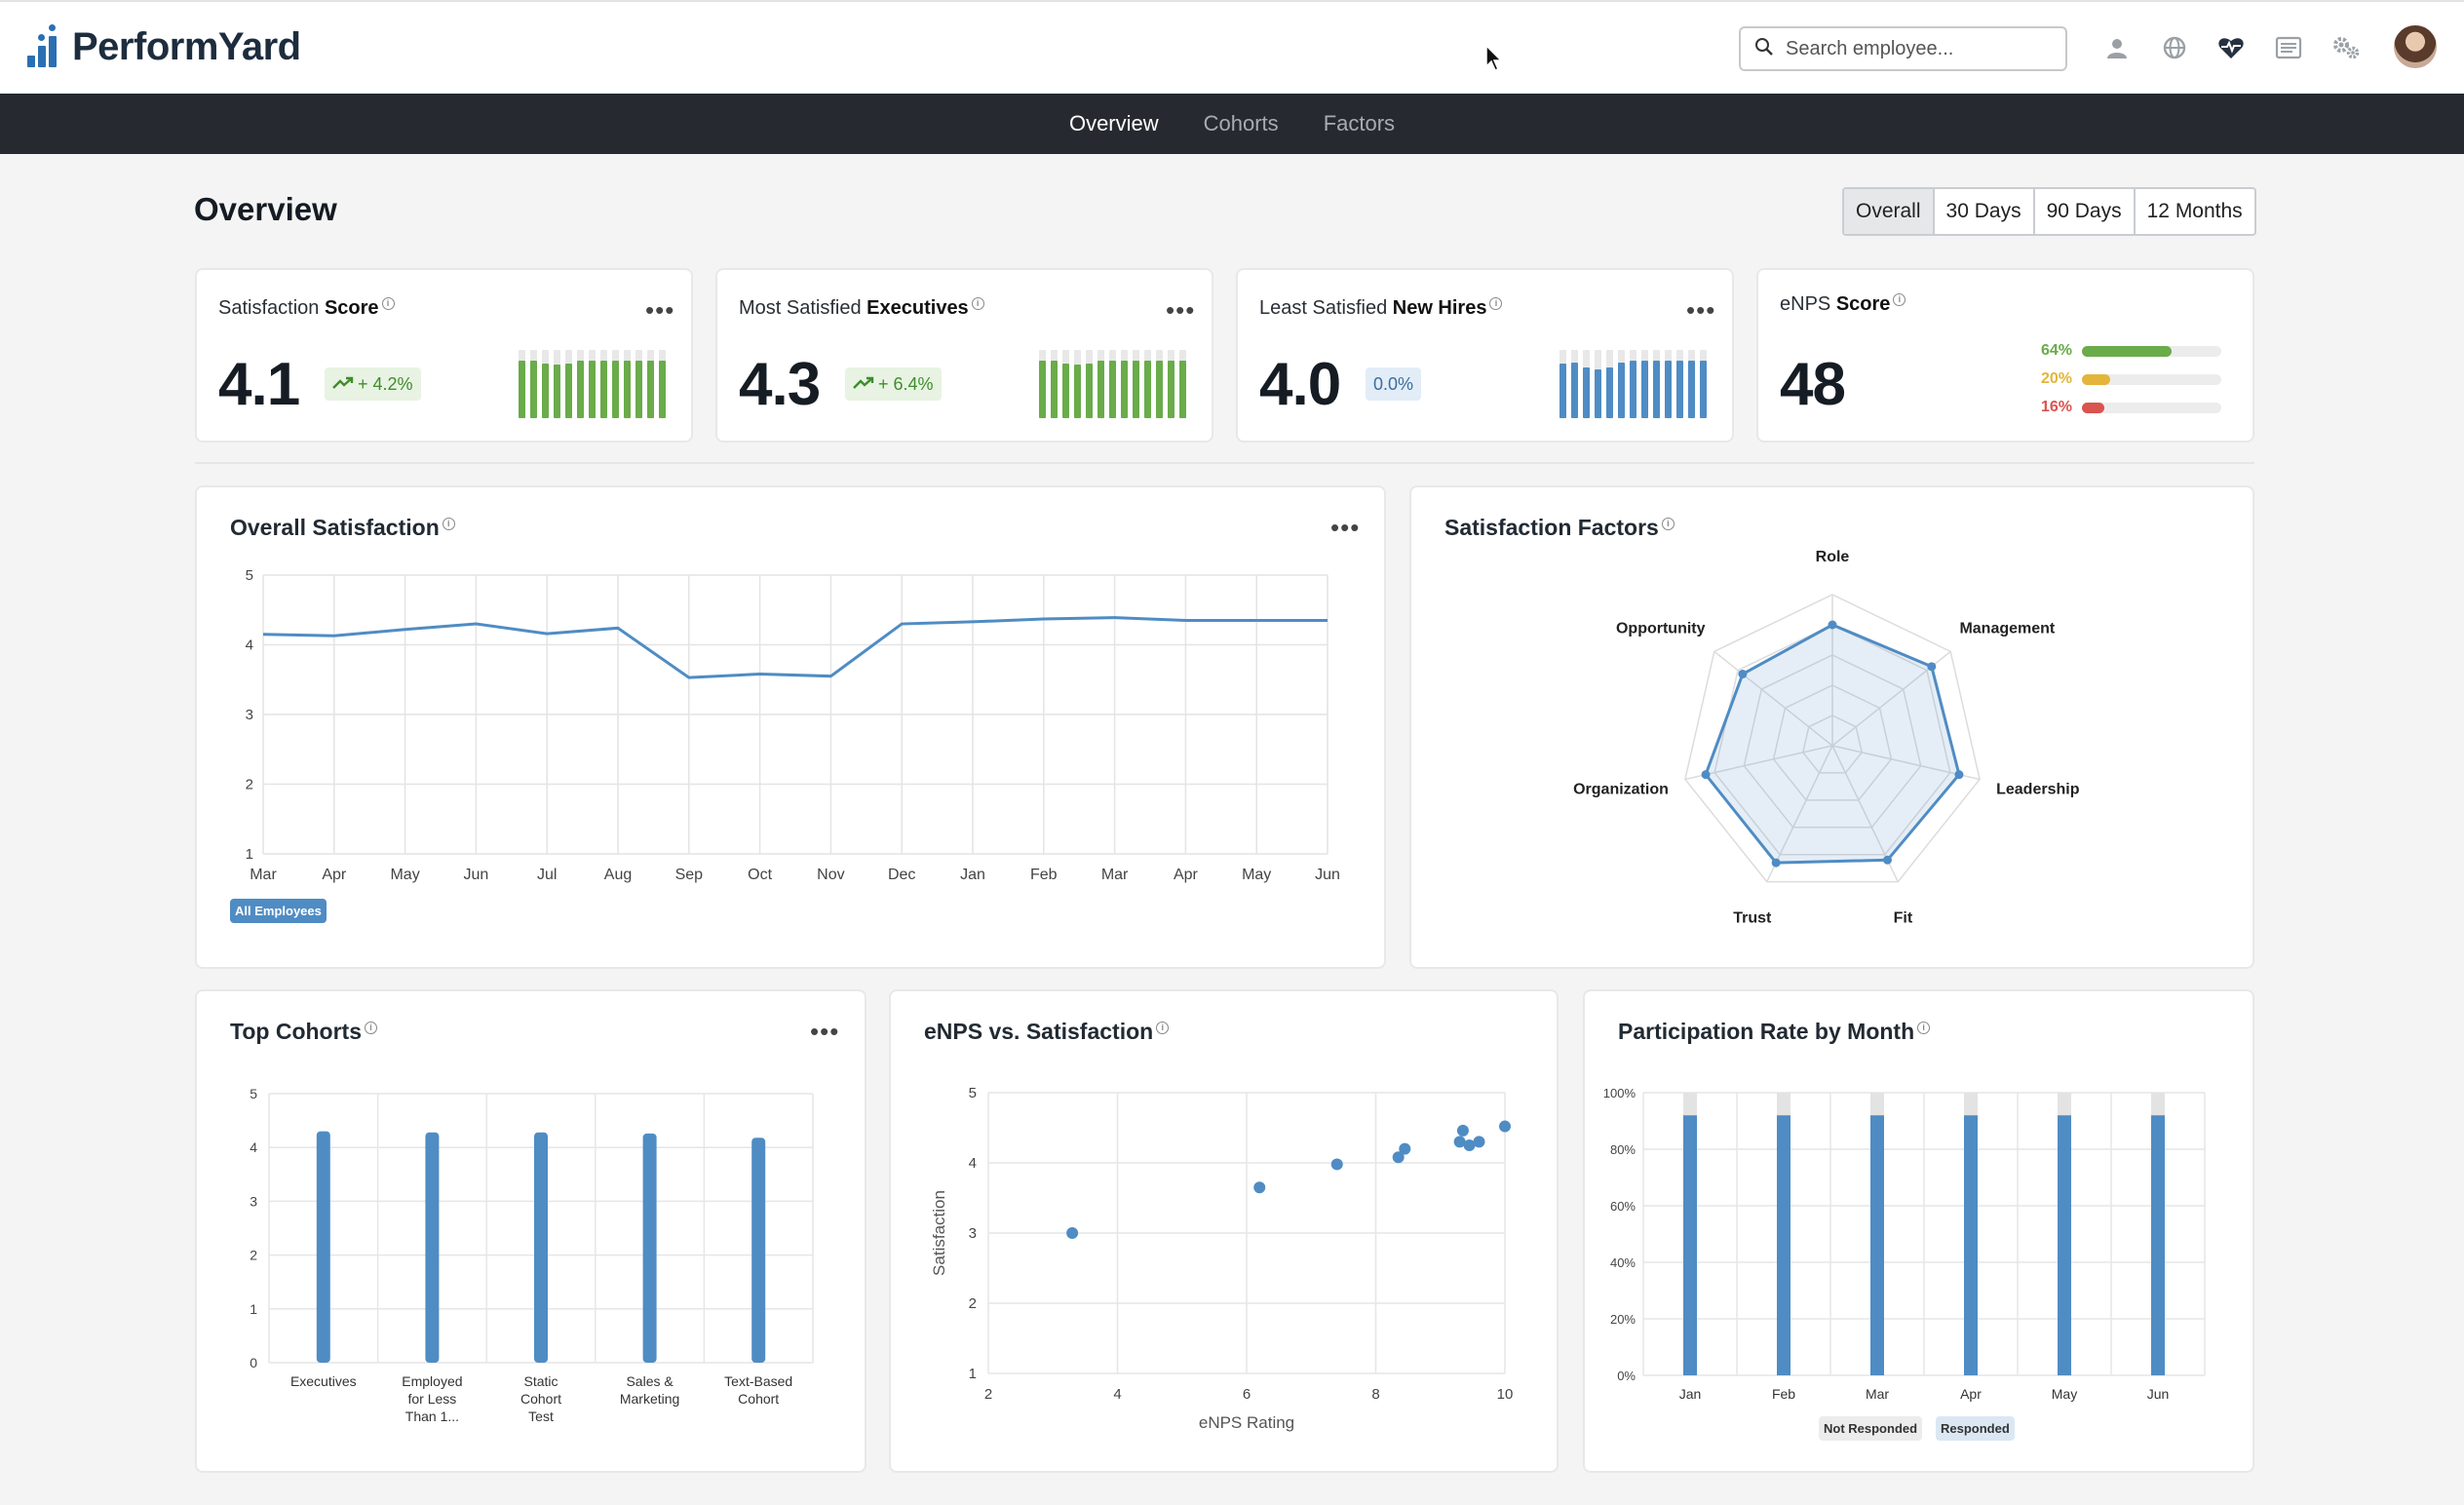 Image resolution: width=2464 pixels, height=1505 pixels. Describe the element at coordinates (1224, 463) in the screenshot. I see `divider` at that location.